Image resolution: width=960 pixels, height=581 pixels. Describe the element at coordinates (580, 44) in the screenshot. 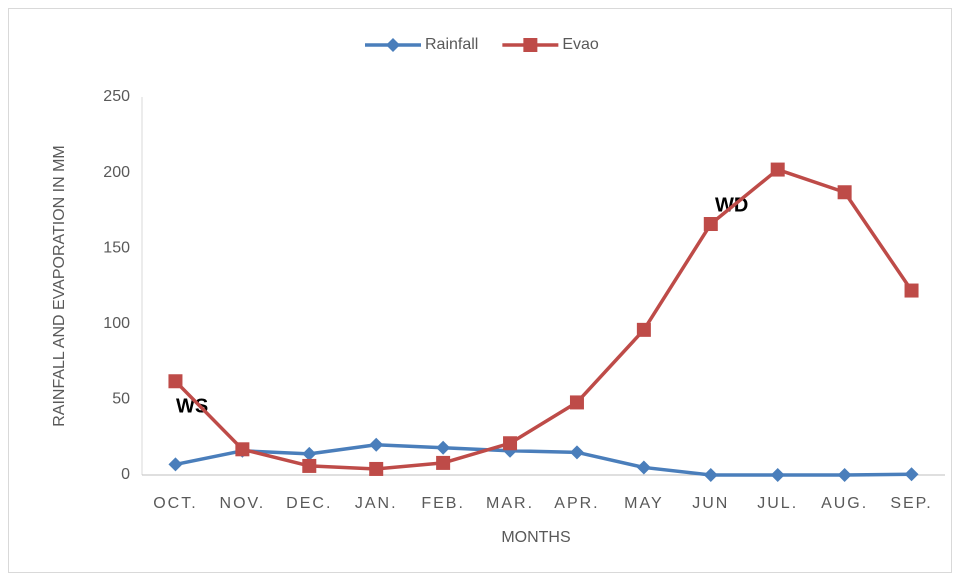

I see `legend-label: Evao` at that location.